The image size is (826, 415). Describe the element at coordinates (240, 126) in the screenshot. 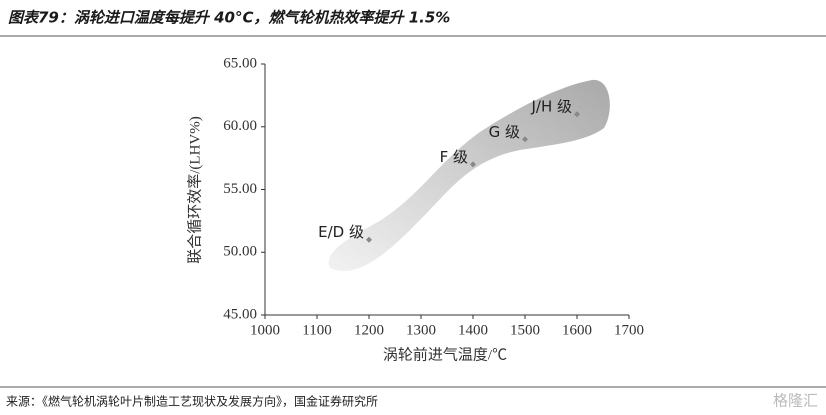

I see `y-tick-label: 60.00` at that location.